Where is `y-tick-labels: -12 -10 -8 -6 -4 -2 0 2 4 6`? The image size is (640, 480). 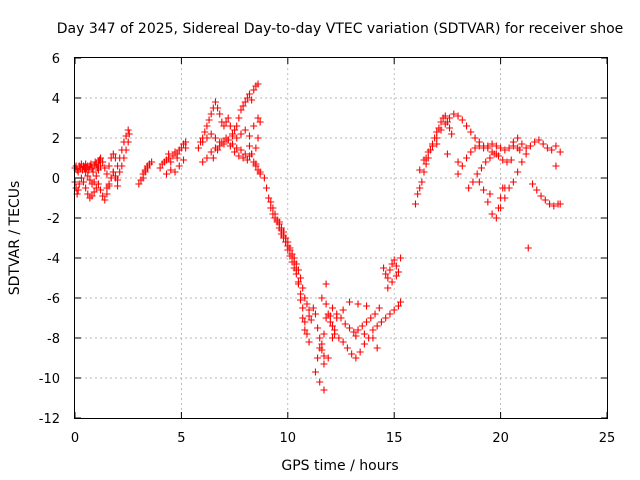
y-tick-labels: -12 -10 -8 -6 -4 -2 0 2 4 6 is located at coordinates (49, 239).